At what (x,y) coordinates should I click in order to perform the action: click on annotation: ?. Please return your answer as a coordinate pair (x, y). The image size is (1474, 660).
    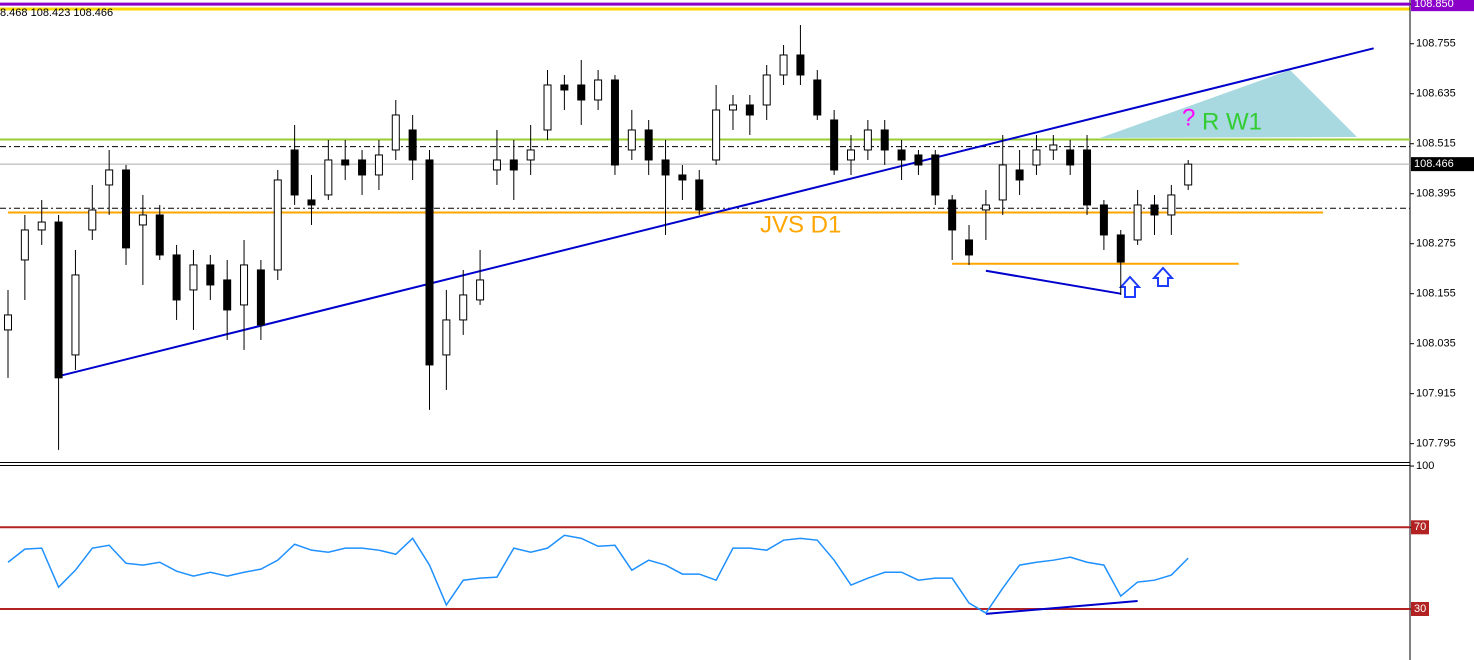
    Looking at the image, I should click on (1188, 117).